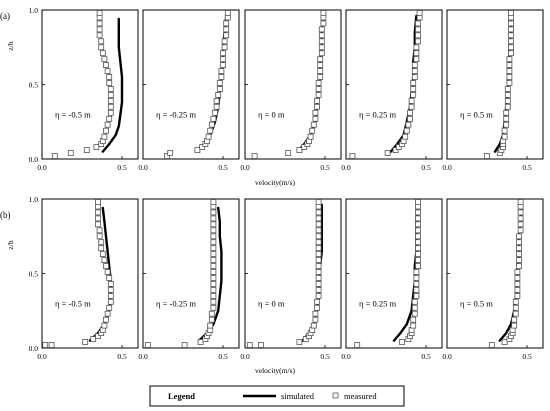  I want to click on y-axis-label-top: z/h, so click(10, 45).